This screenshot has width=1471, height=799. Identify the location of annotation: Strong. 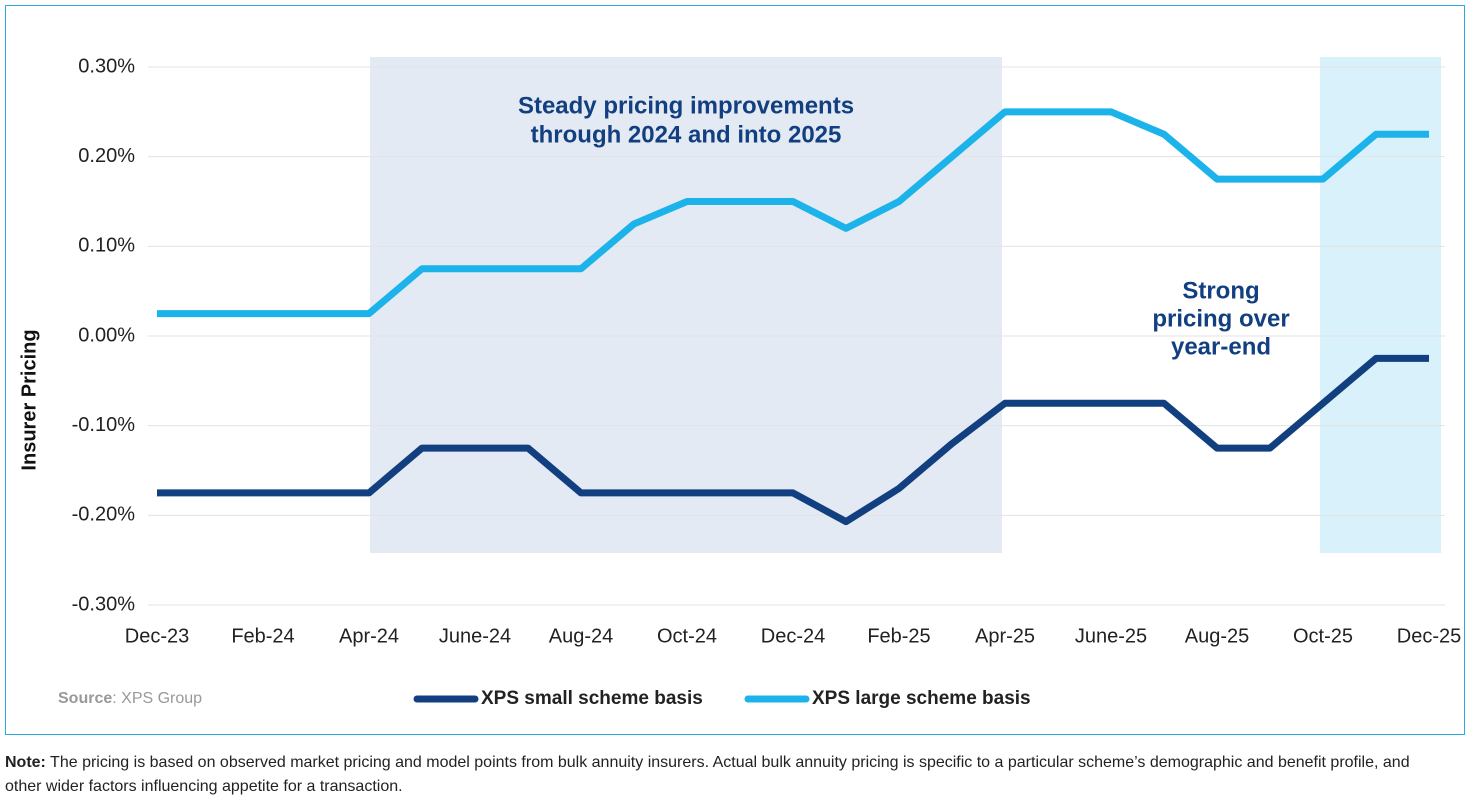
(1220, 290).